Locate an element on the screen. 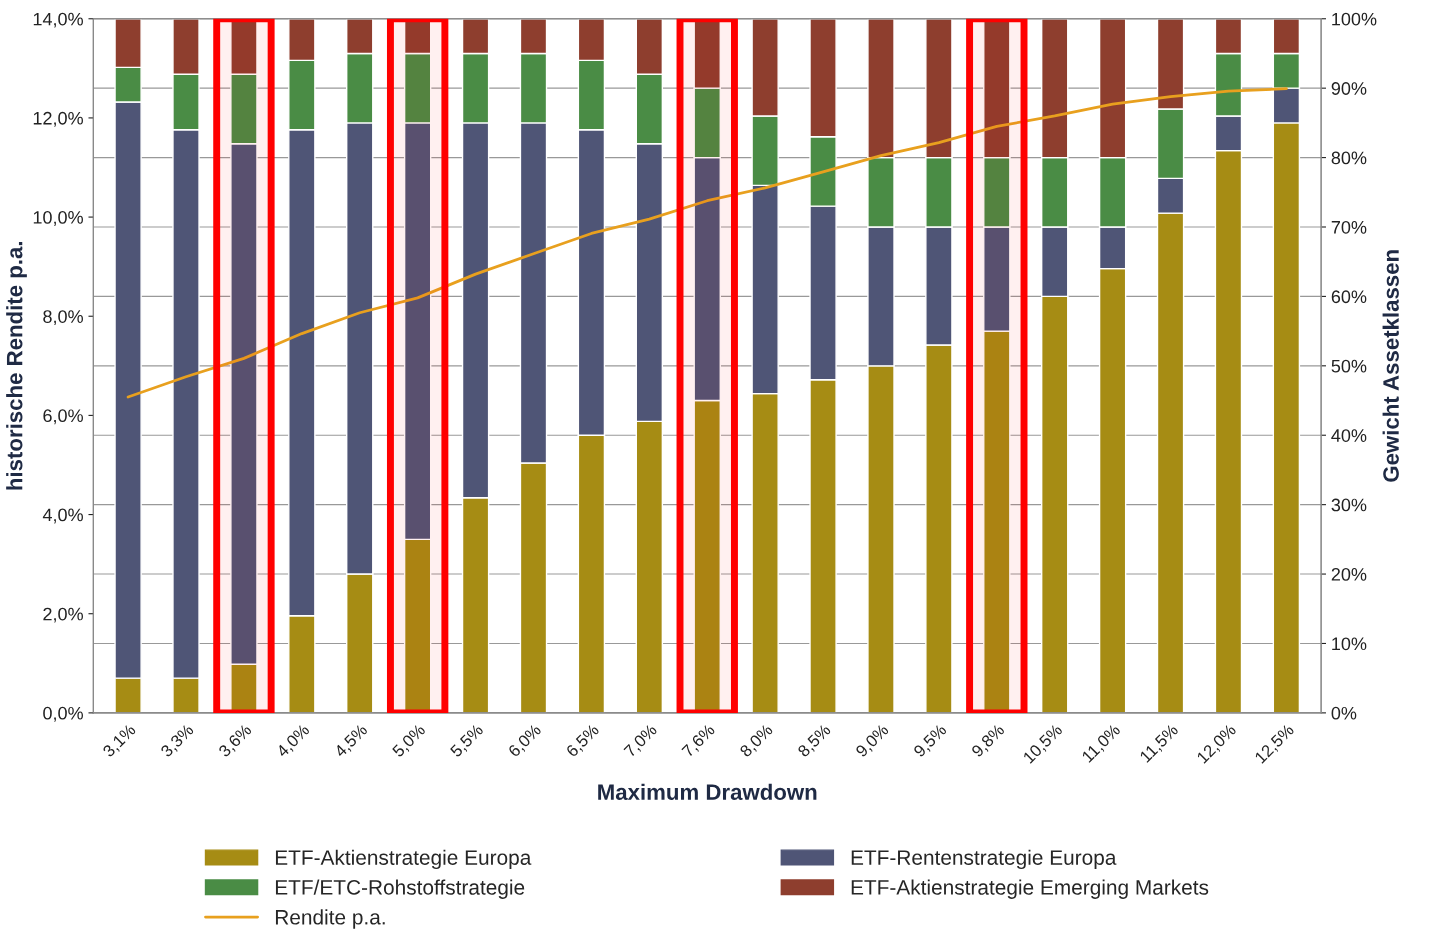 The height and width of the screenshot is (938, 1436). y2-axis-title: Gewicht Assetklassen is located at coordinates (1390, 366).